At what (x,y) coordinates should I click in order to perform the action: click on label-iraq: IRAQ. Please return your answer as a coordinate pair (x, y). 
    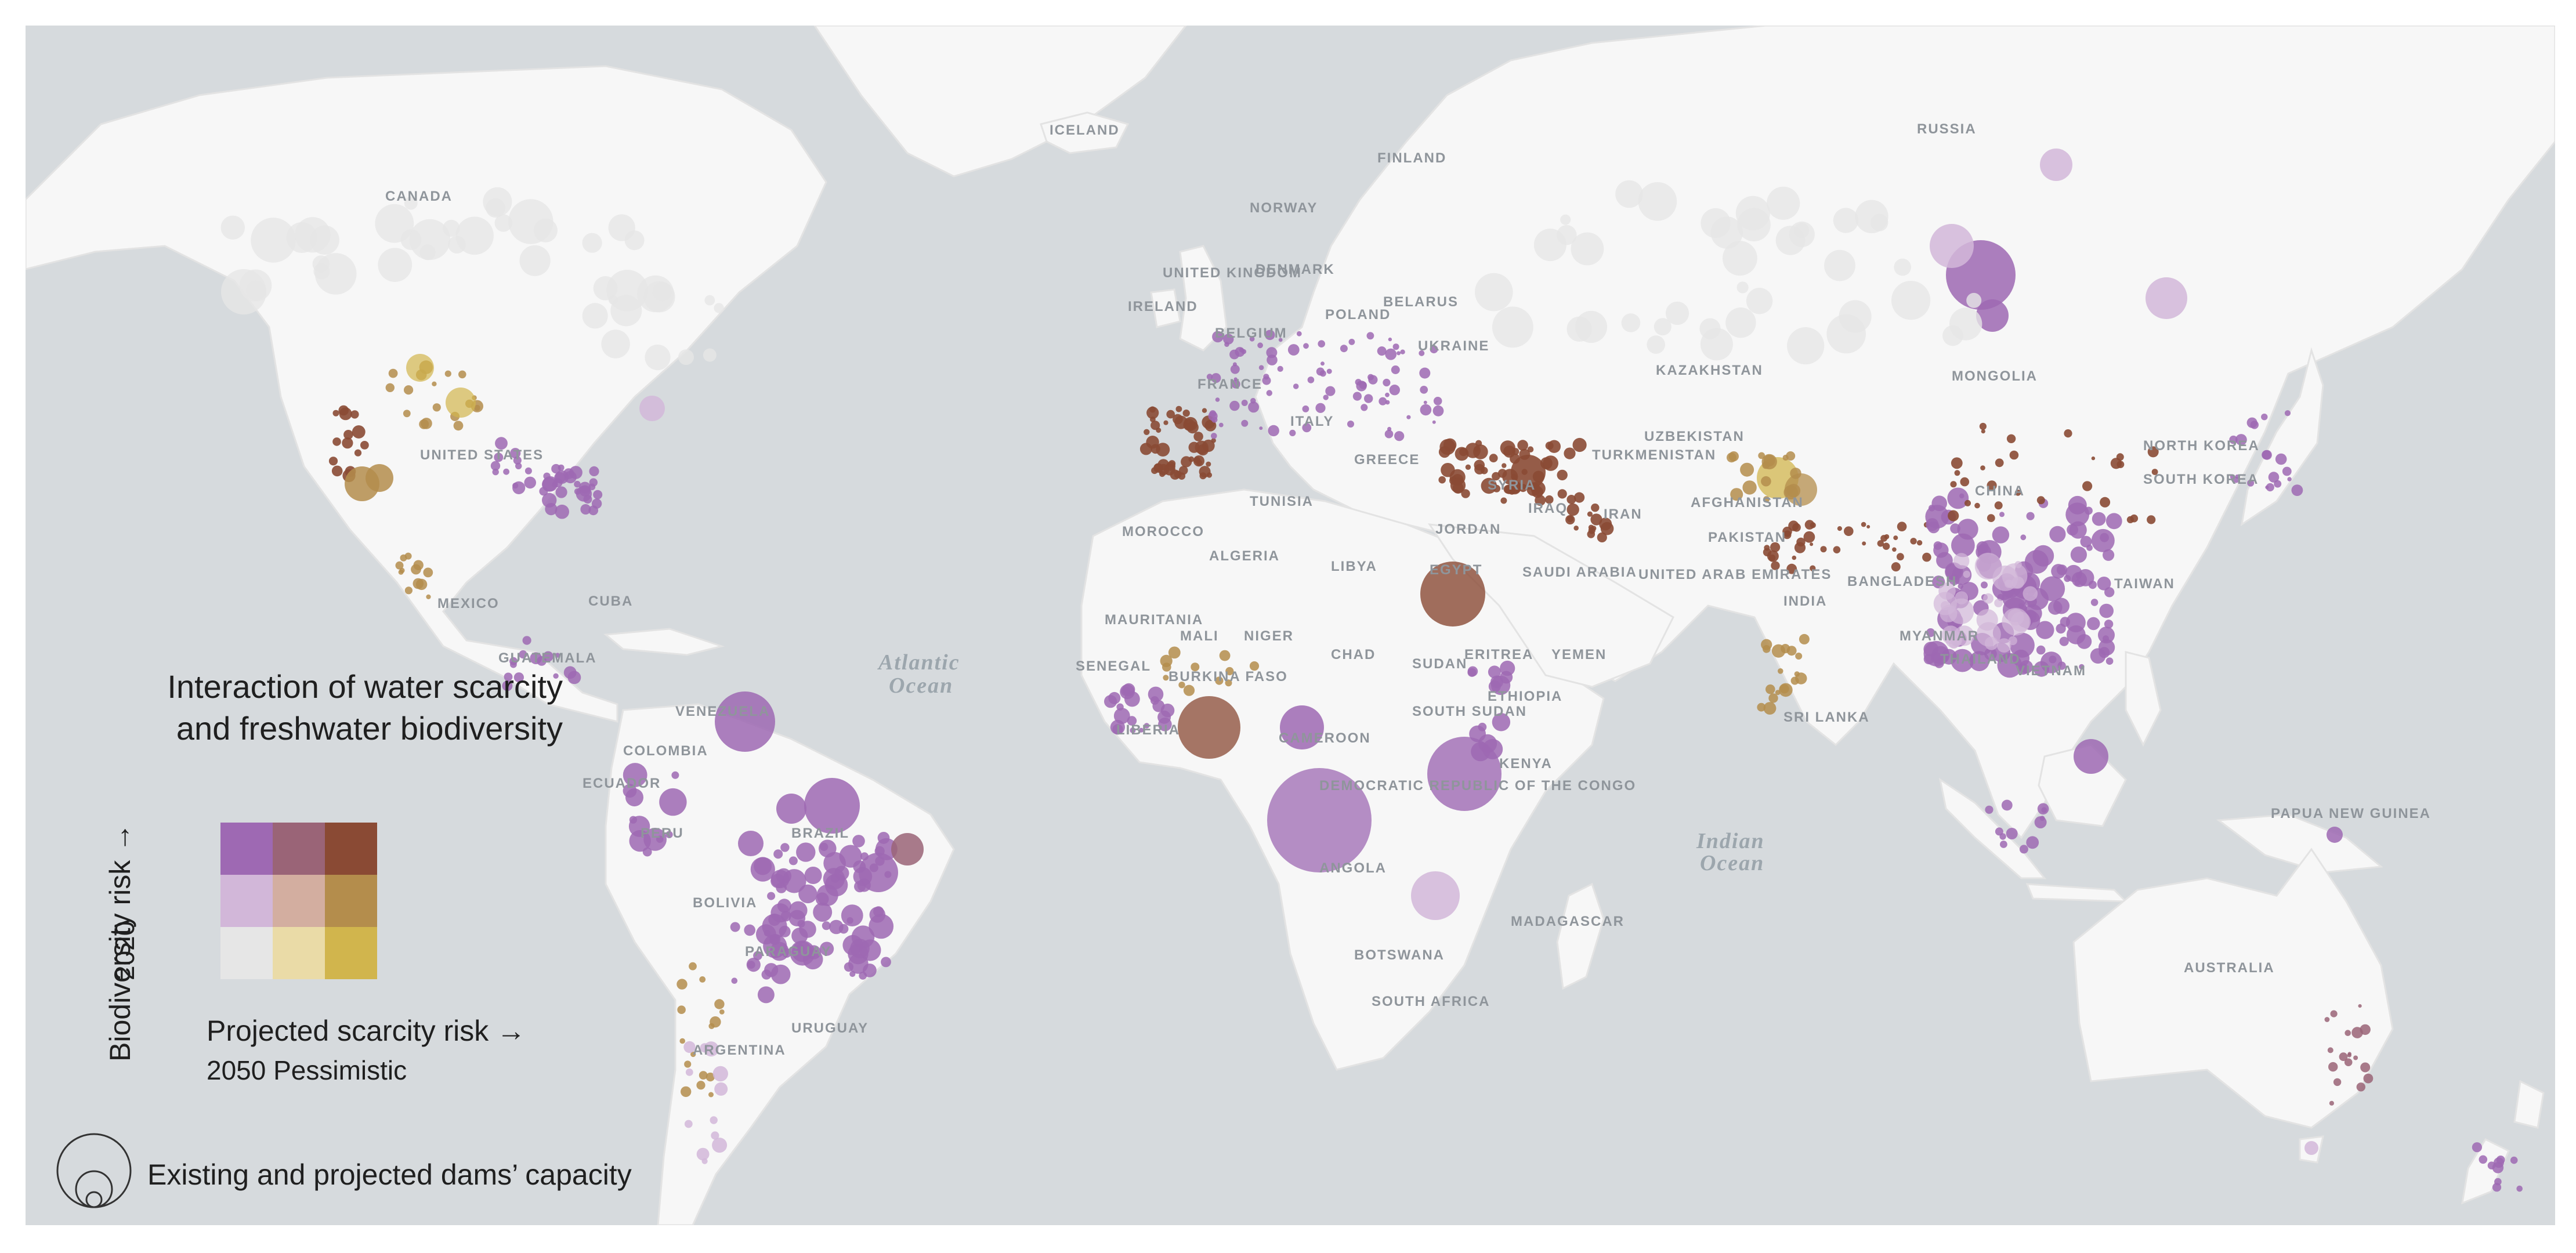
    Looking at the image, I should click on (1548, 508).